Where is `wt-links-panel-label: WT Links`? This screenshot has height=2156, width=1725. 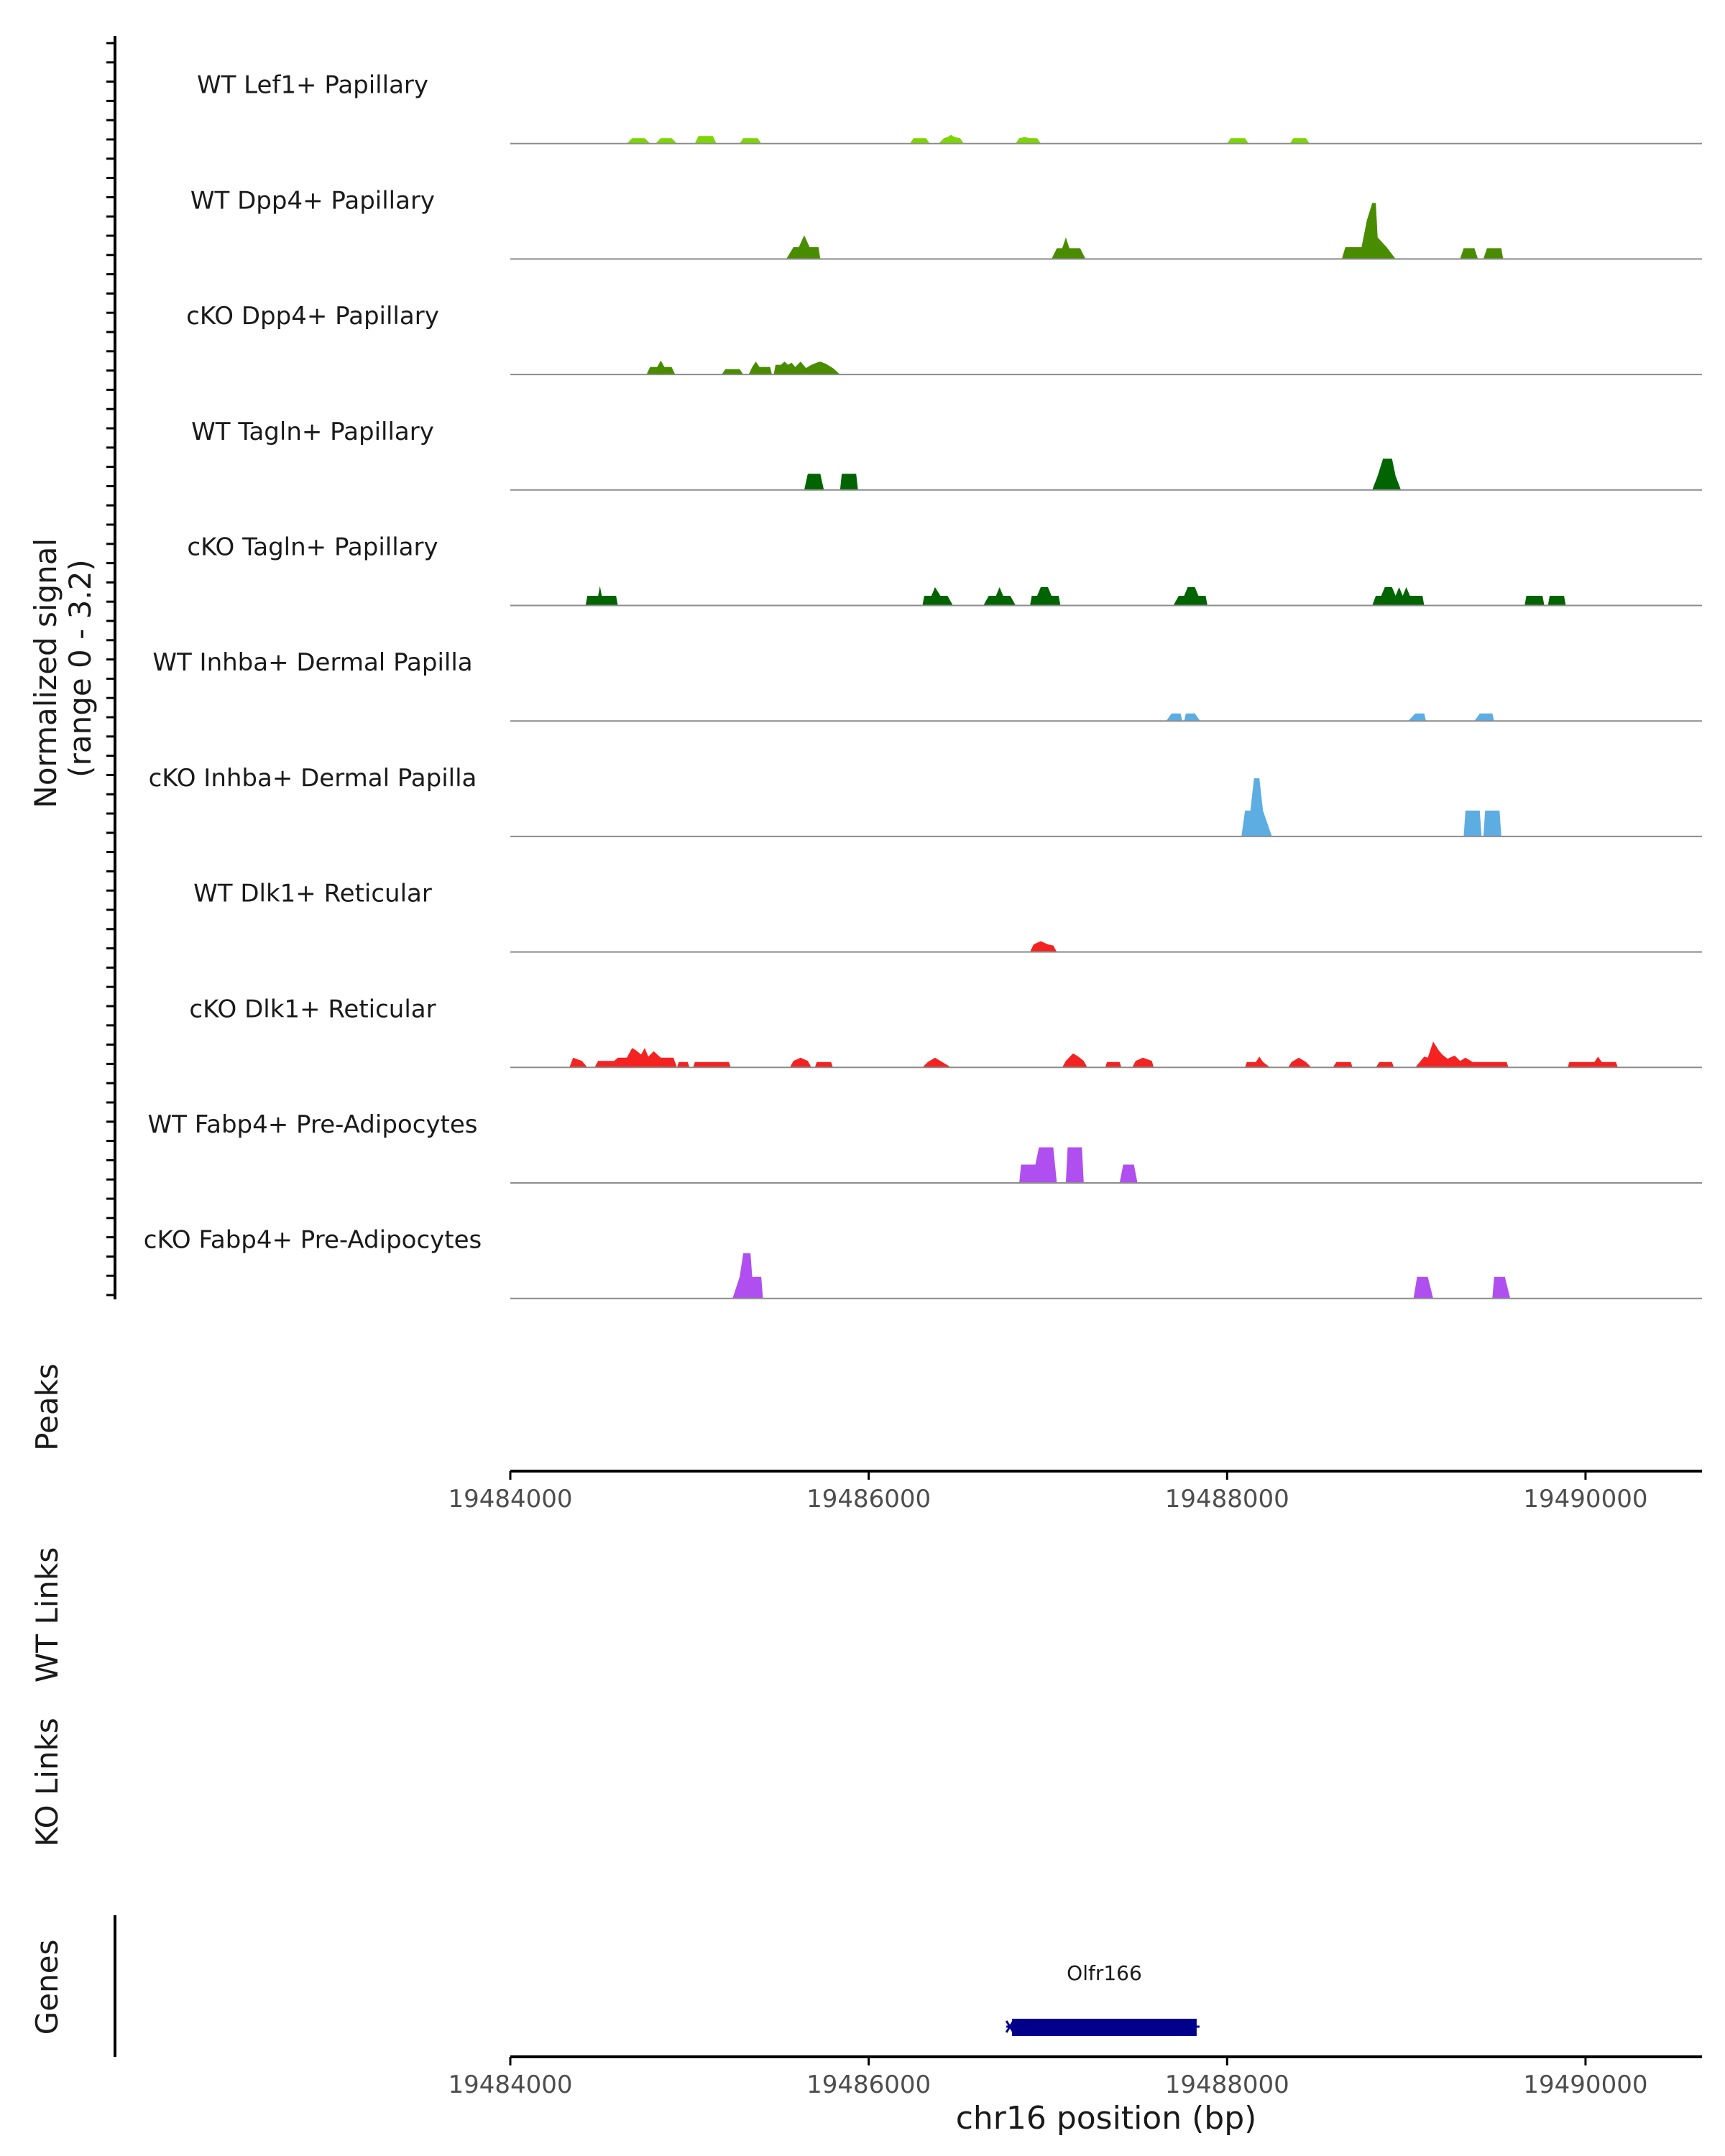
wt-links-panel-label: WT Links is located at coordinates (47, 1614).